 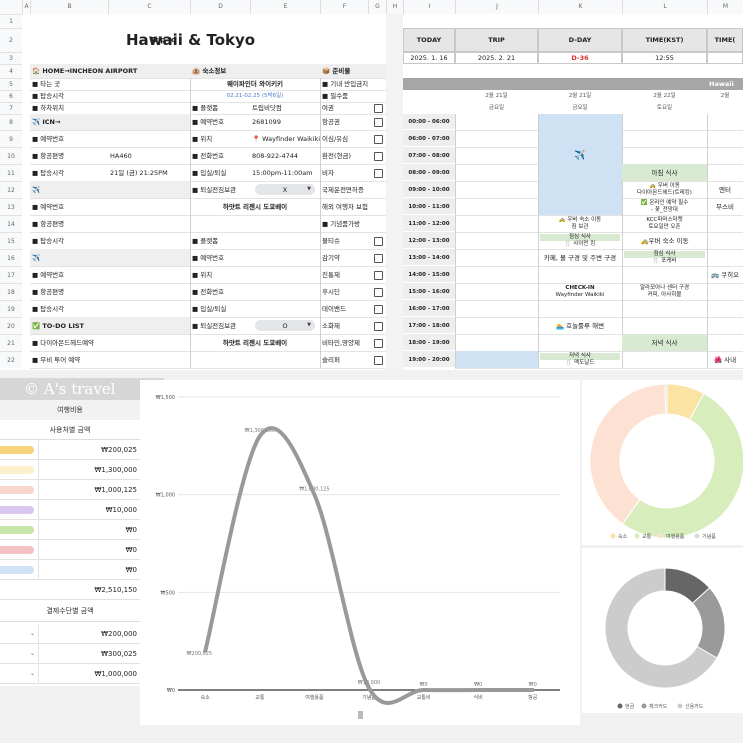 I want to click on time-slot: 16:00 - 17:00, so click(x=429, y=308).